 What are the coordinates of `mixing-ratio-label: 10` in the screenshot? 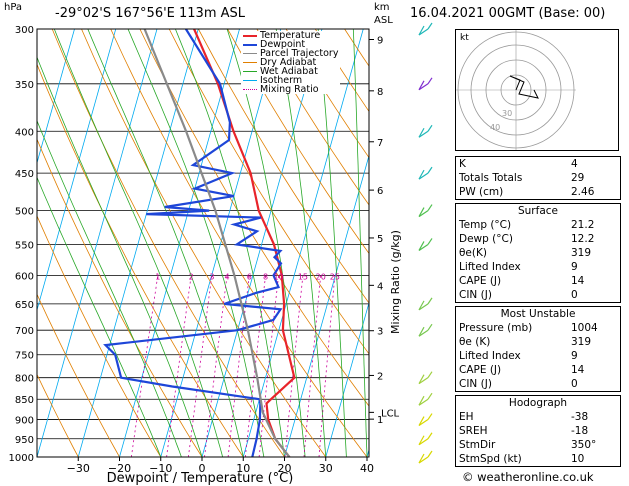 It's located at (278, 276).